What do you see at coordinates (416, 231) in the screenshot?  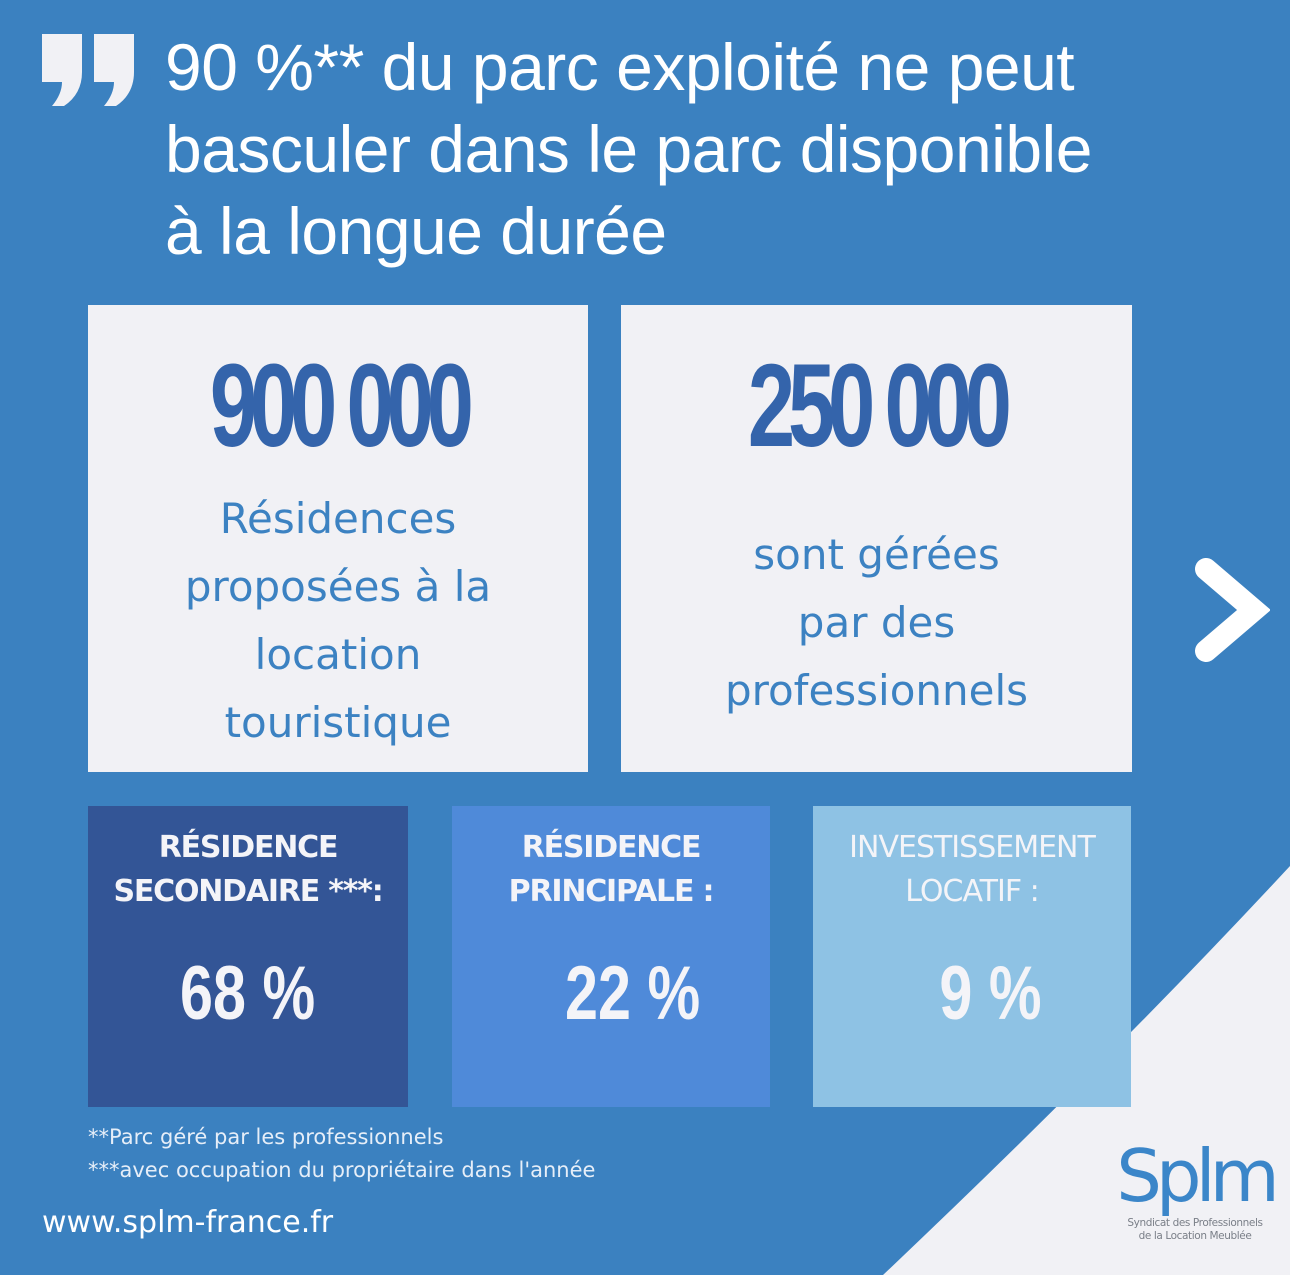 I see `headline-line: à la longue durée` at bounding box center [416, 231].